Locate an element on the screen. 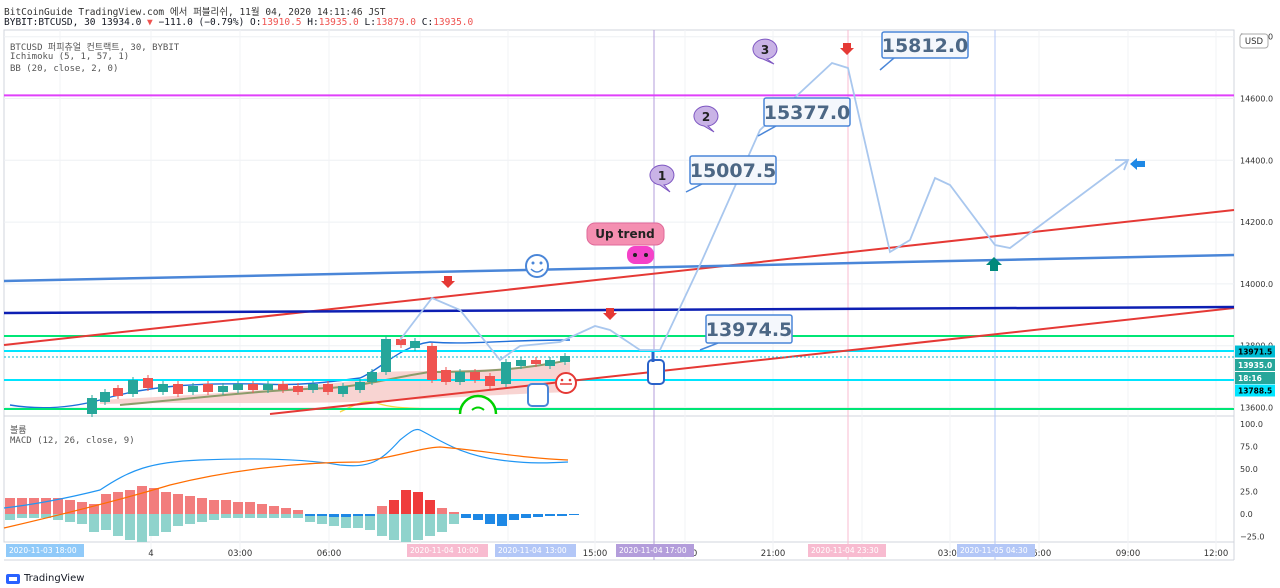 The image size is (1280, 588). time-tick: 09:00 is located at coordinates (1128, 554).